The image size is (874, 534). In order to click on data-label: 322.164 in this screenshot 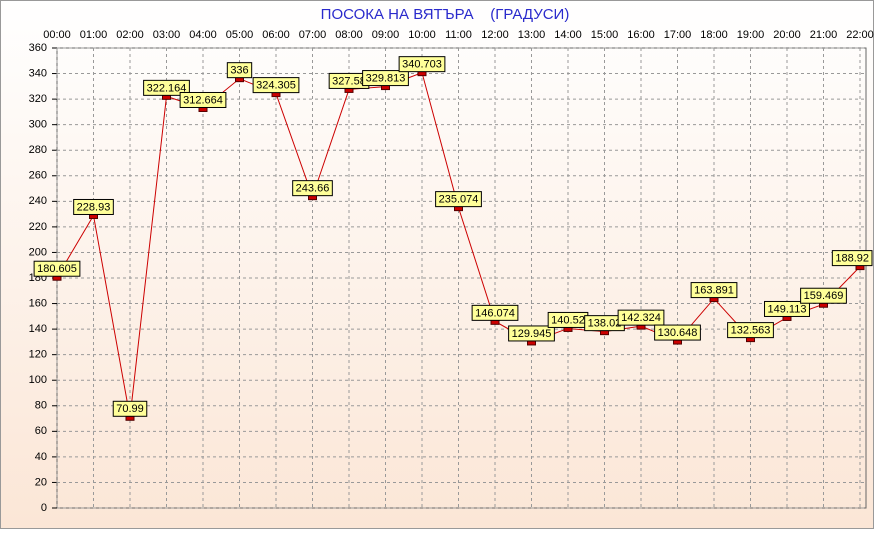, I will do `click(167, 88)`.